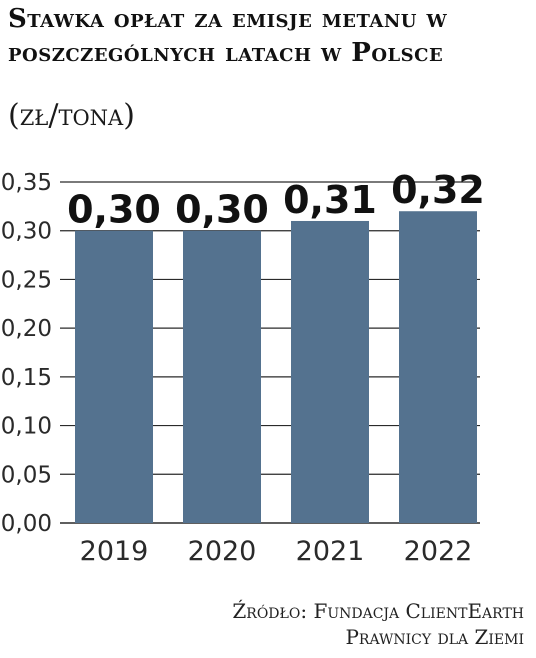  What do you see at coordinates (114, 376) in the screenshot?
I see `bar-2019` at bounding box center [114, 376].